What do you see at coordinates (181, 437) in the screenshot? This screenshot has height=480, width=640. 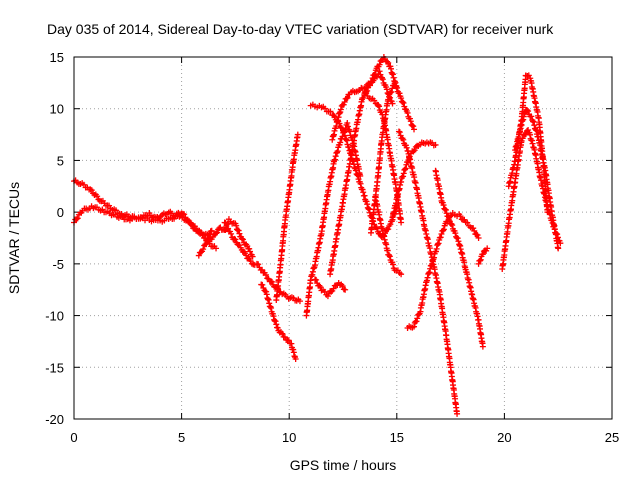 I see `x-tick-label: 5` at bounding box center [181, 437].